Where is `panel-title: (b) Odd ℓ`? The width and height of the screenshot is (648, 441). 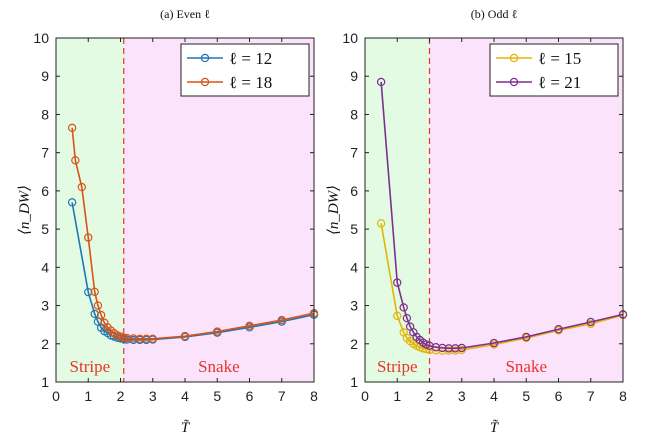 panel-title: (b) Odd ℓ is located at coordinates (494, 14).